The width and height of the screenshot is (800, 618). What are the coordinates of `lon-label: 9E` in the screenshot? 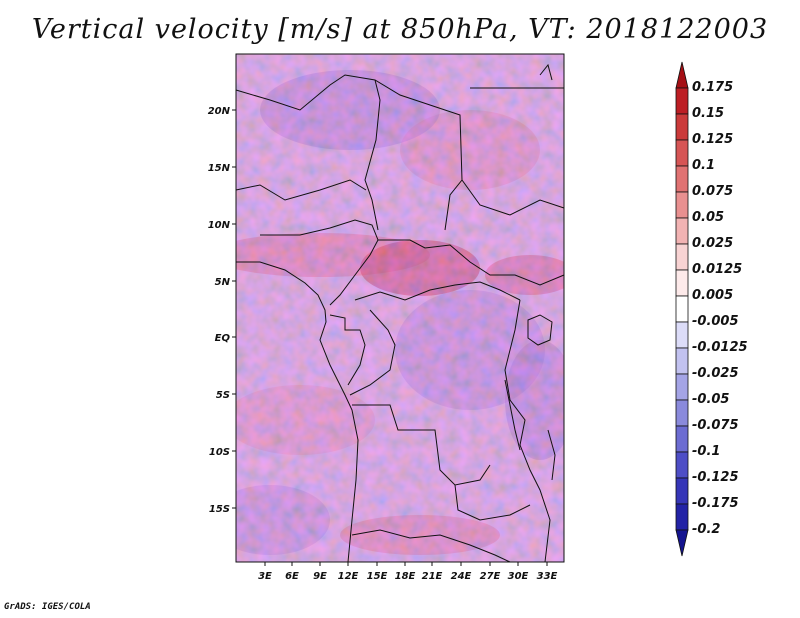 It's located at (320, 576).